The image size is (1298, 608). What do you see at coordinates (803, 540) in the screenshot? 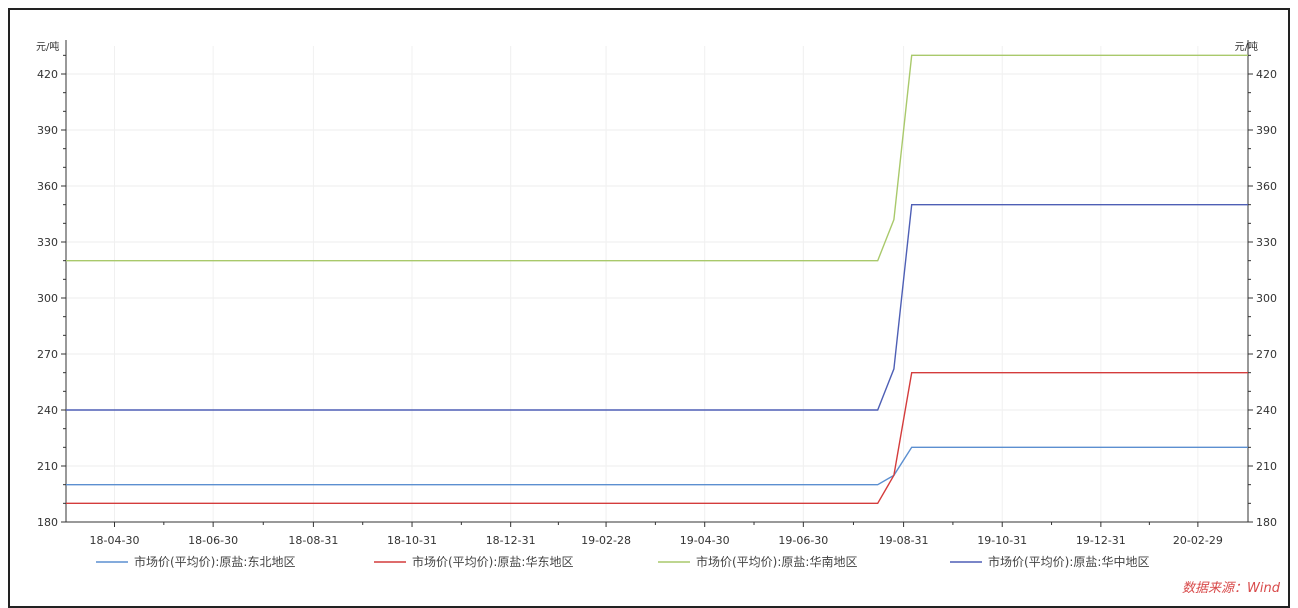
I see `x-tick-label: 19-06-30` at bounding box center [803, 540].